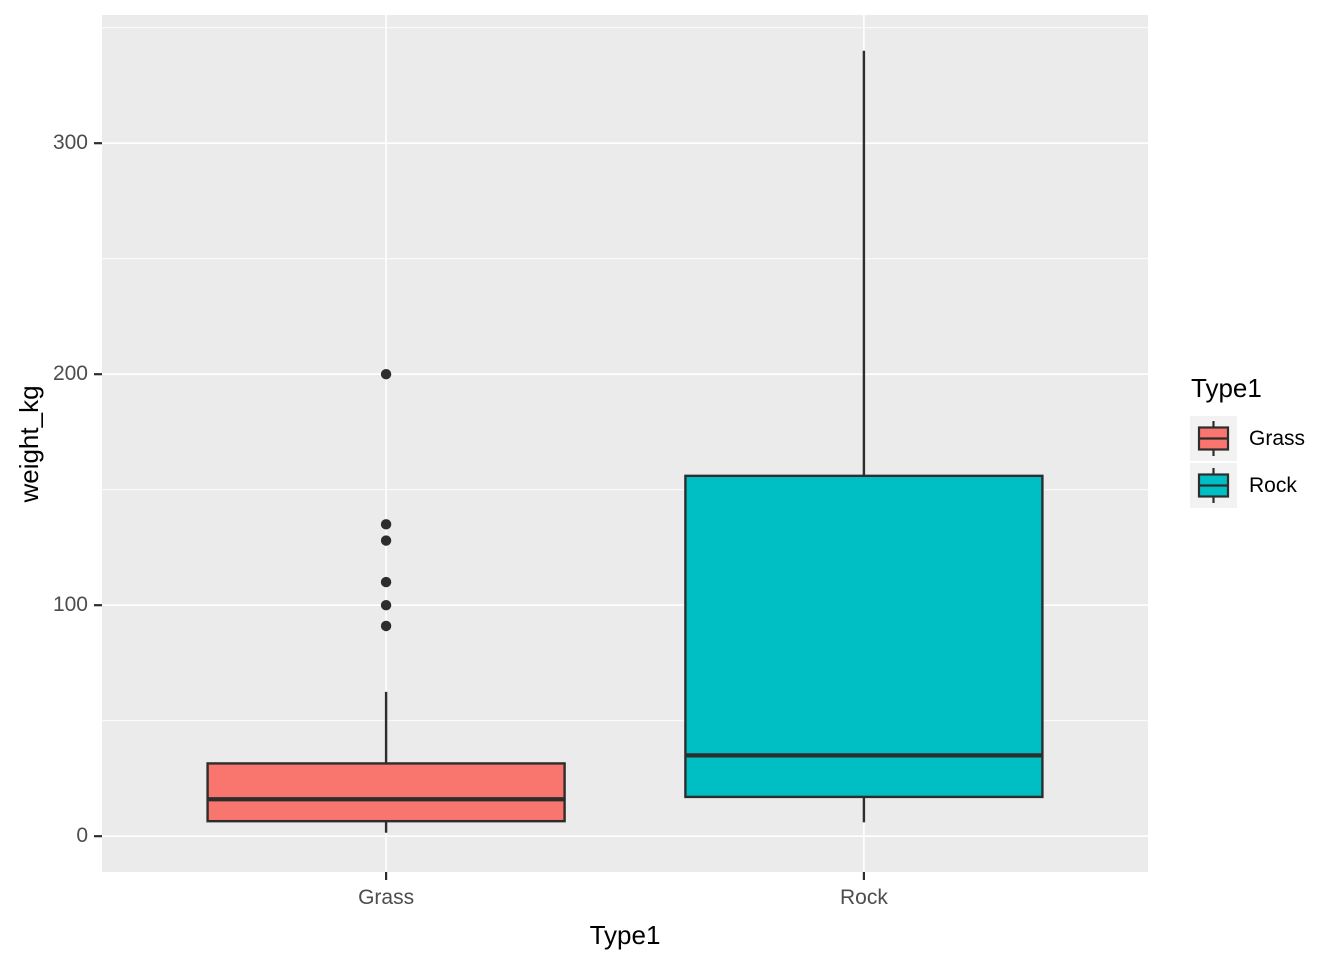 The width and height of the screenshot is (1344, 960). Describe the element at coordinates (625, 935) in the screenshot. I see `x-axis-title: Type1` at that location.